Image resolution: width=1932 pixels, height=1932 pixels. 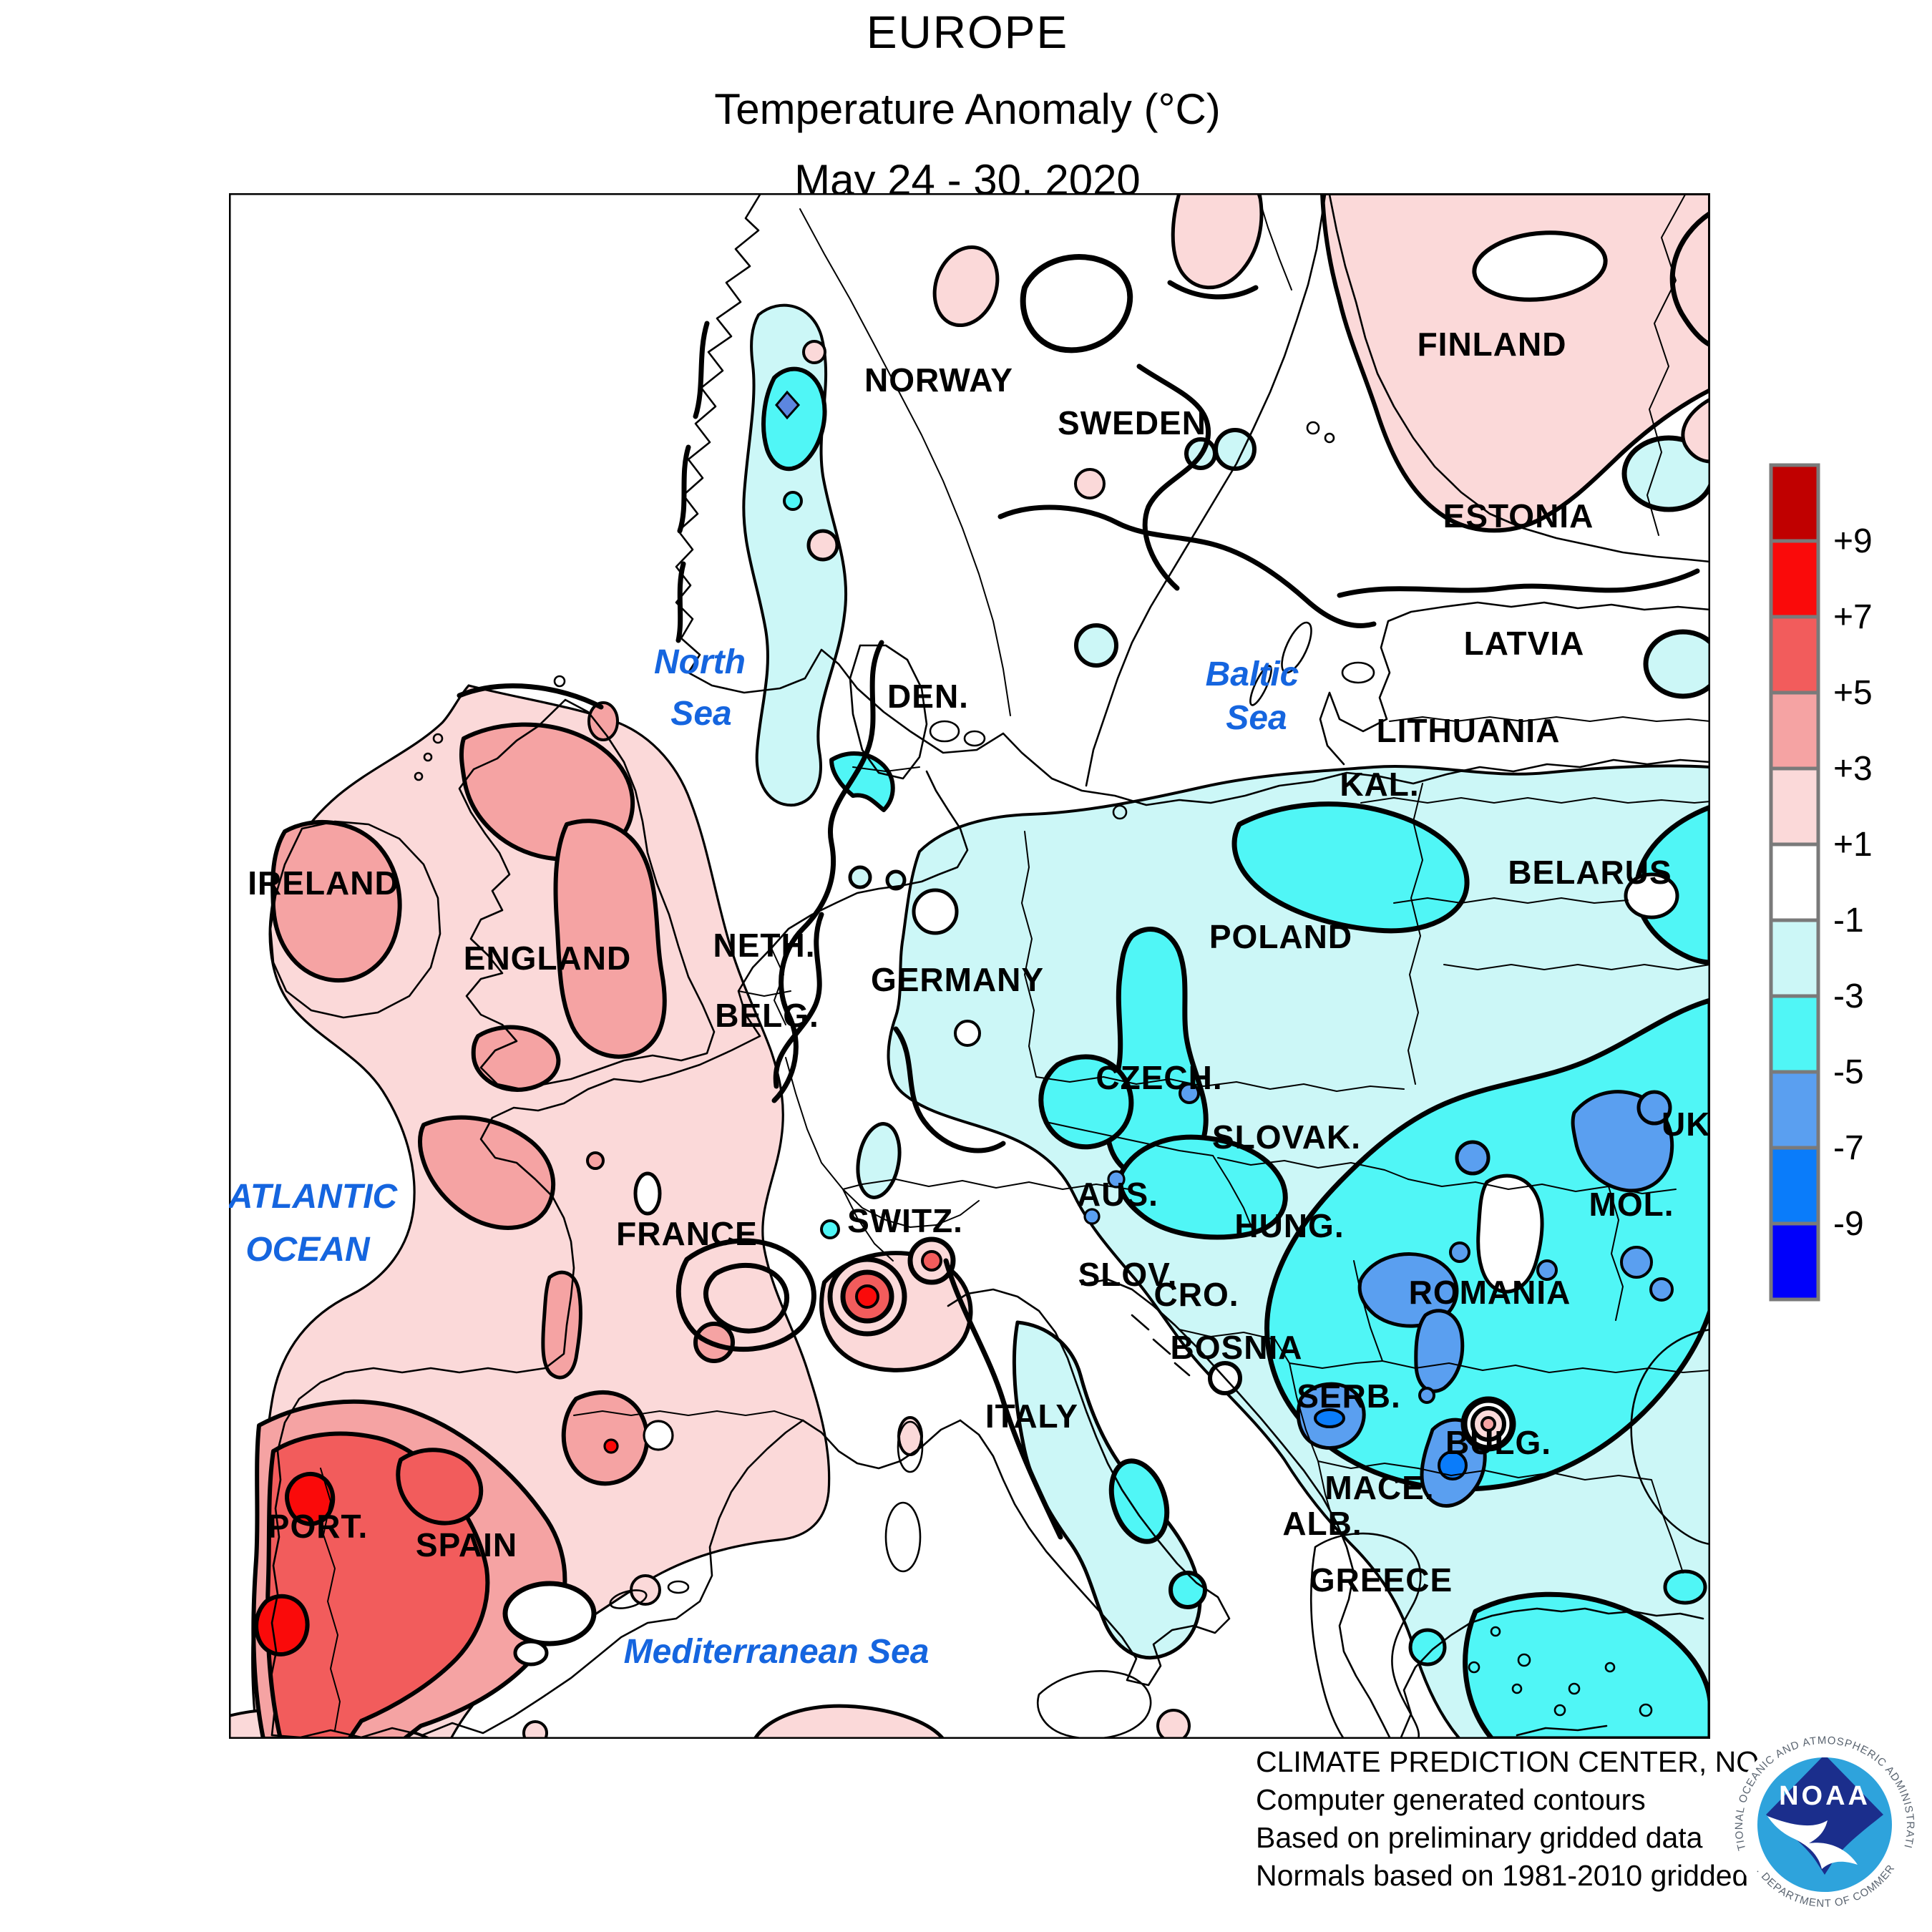 I want to click on label-italy: ITALY, so click(x=1031, y=1416).